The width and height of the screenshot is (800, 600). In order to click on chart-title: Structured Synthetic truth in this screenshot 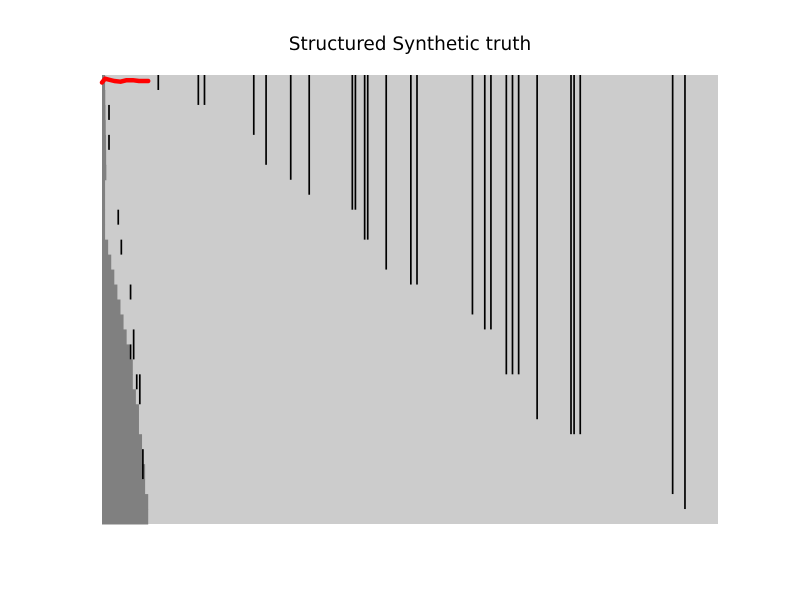, I will do `click(410, 44)`.